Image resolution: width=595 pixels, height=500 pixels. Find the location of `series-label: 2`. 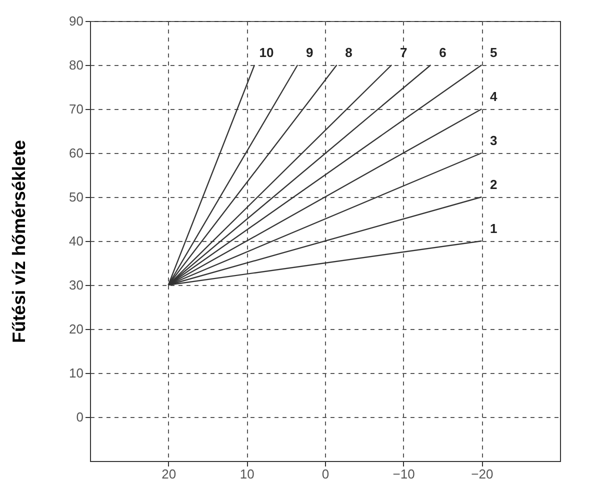

series-label: 2 is located at coordinates (494, 184).